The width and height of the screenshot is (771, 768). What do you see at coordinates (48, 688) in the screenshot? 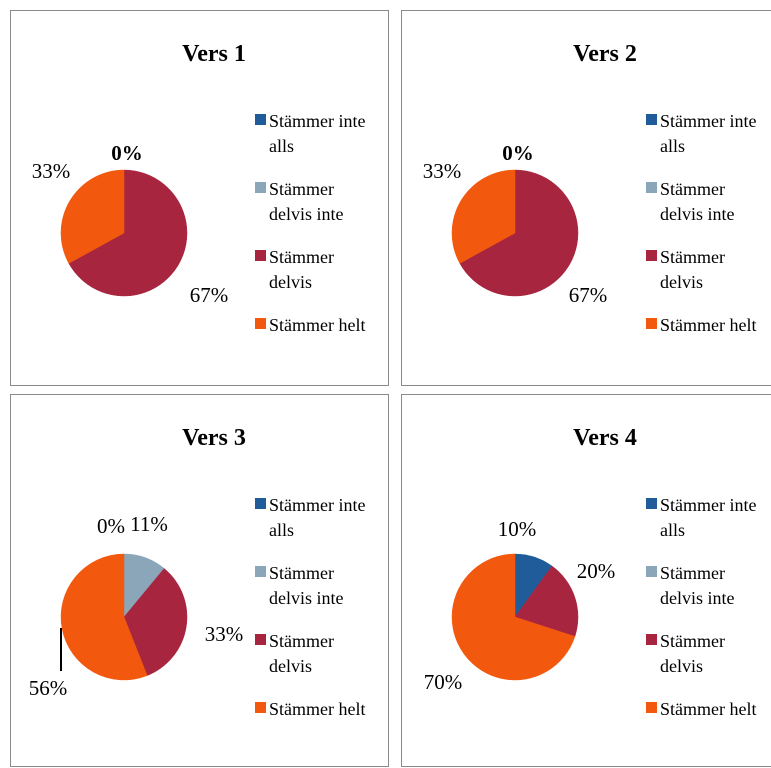
I see `data-label: 56%` at bounding box center [48, 688].